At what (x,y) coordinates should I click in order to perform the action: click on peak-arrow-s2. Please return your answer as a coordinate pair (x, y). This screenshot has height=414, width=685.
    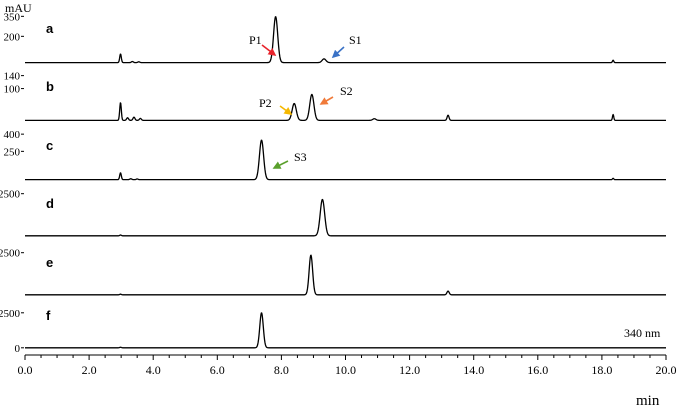
    Looking at the image, I should click on (326, 100).